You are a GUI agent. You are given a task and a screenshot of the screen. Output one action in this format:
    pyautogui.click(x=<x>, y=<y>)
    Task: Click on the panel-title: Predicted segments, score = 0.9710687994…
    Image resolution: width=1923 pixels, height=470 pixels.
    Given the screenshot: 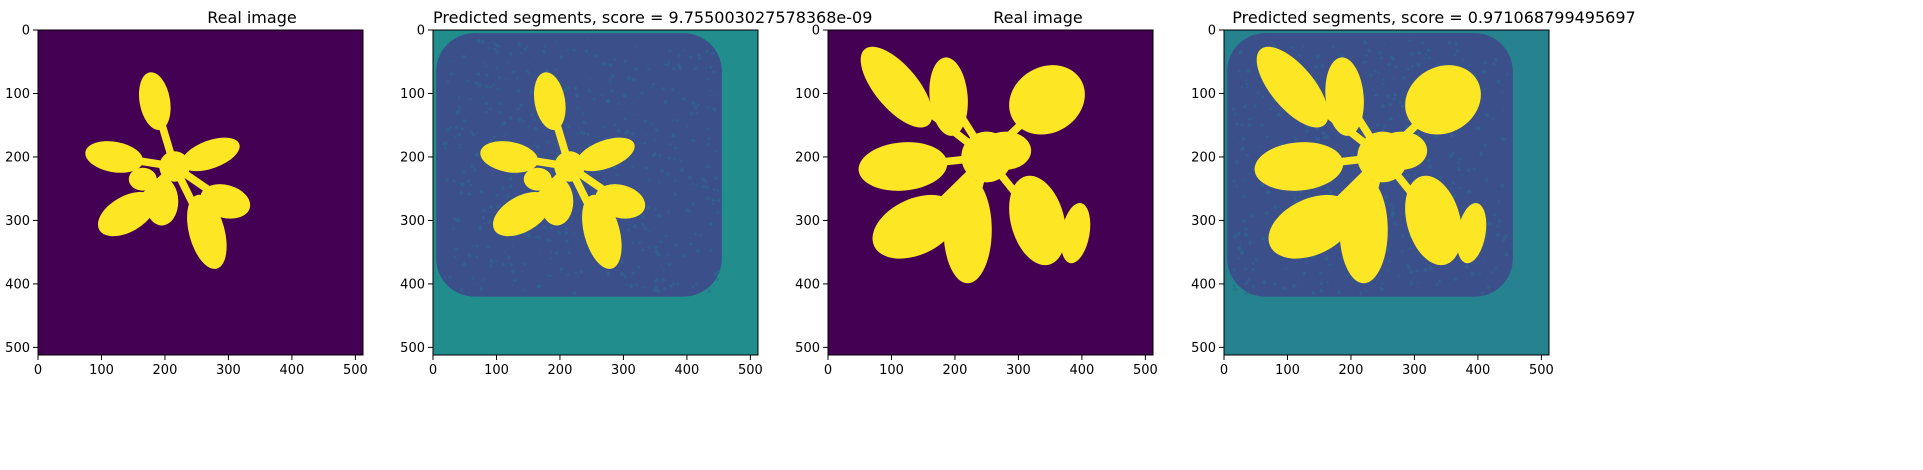 What is the action you would take?
    pyautogui.click(x=1434, y=17)
    